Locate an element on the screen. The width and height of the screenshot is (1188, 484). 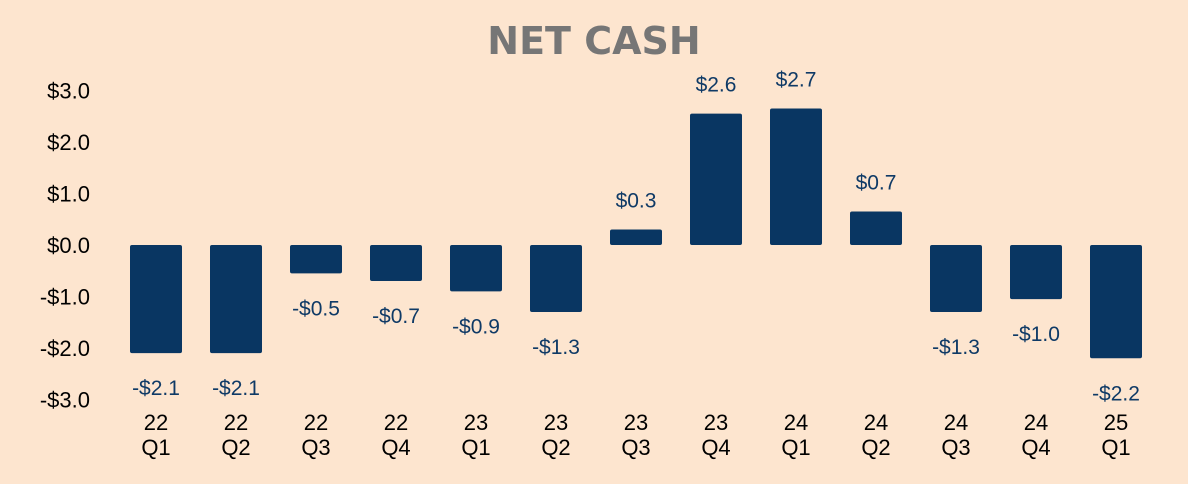
x-tick-label: 23 Q3 is located at coordinates (635, 435).